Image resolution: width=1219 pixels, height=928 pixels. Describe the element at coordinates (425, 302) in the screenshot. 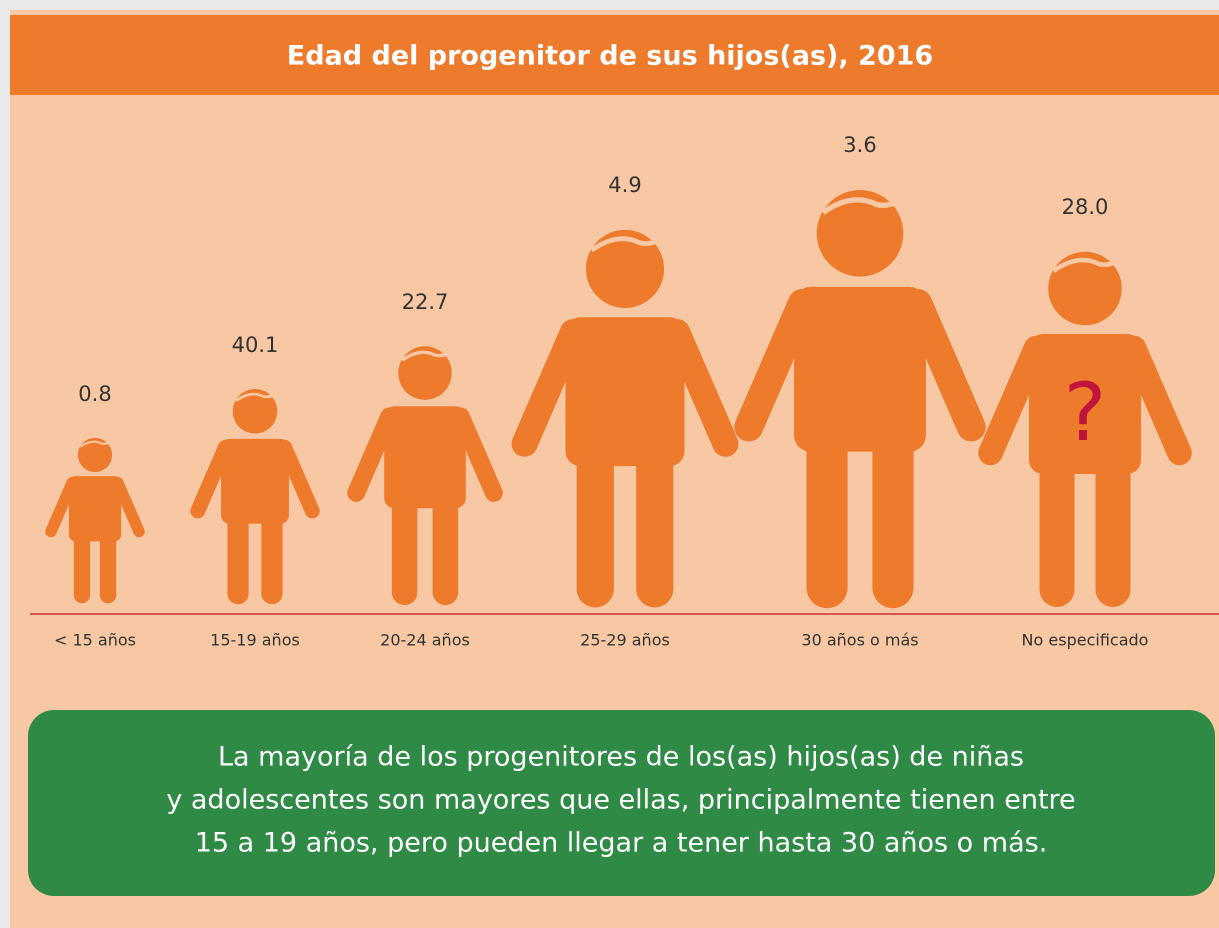

I see `value-label: 22.7` at that location.